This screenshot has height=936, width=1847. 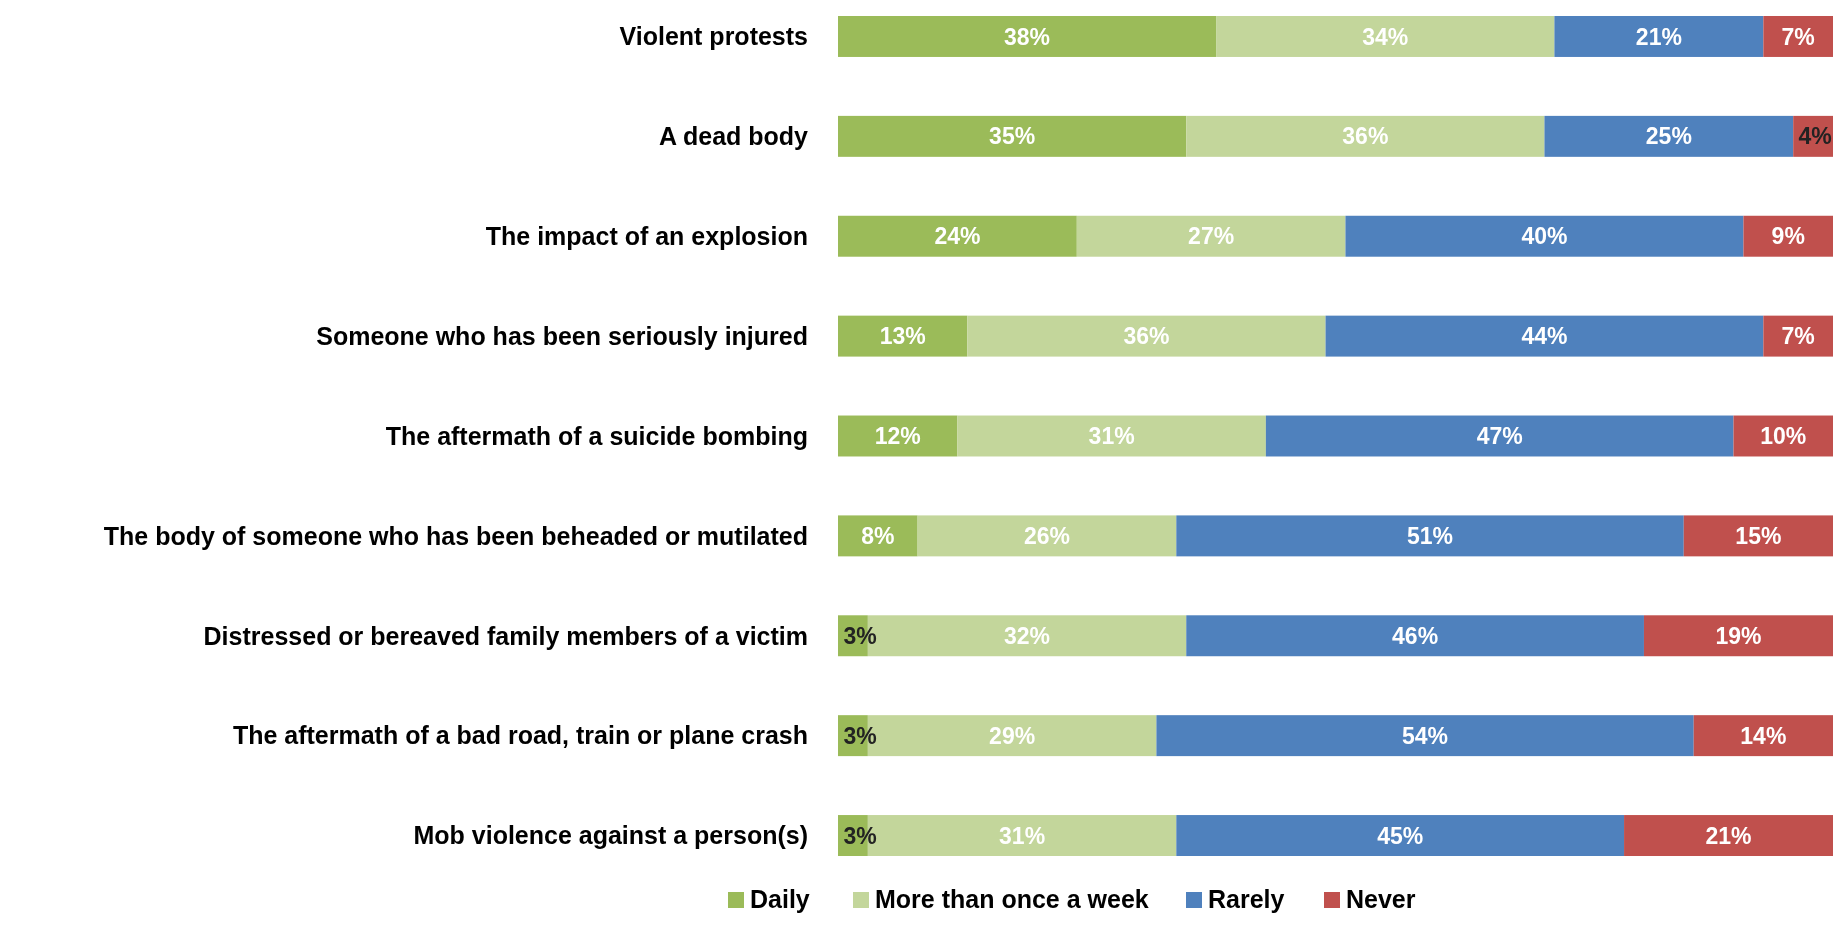 I want to click on data-label: 8%, so click(x=878, y=535).